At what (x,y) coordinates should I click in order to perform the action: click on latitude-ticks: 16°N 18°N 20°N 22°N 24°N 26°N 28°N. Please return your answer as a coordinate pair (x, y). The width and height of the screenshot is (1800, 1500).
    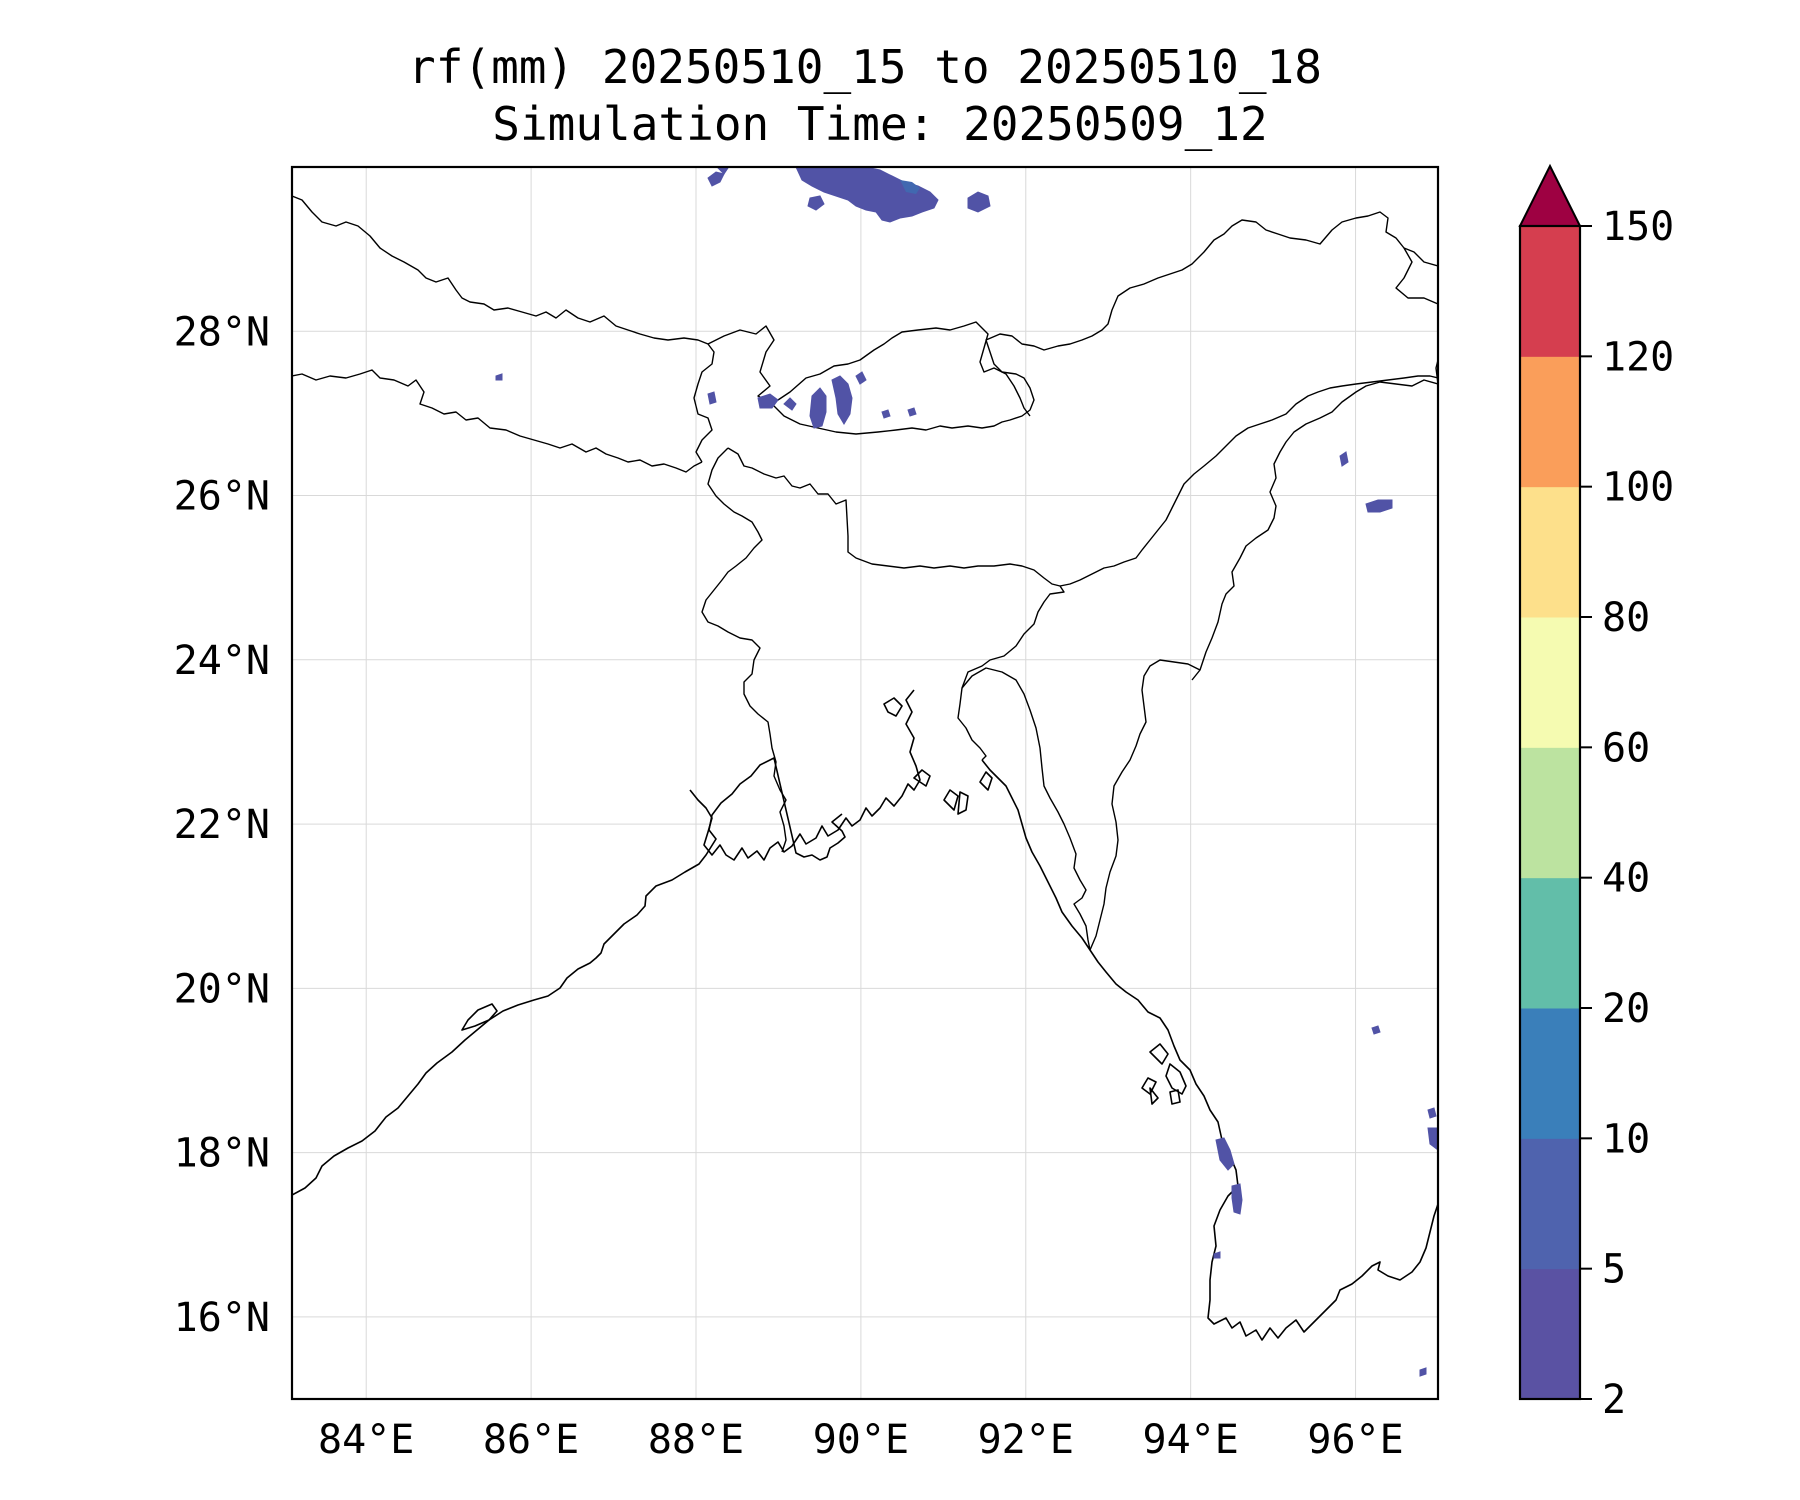
    Looking at the image, I should click on (222, 825).